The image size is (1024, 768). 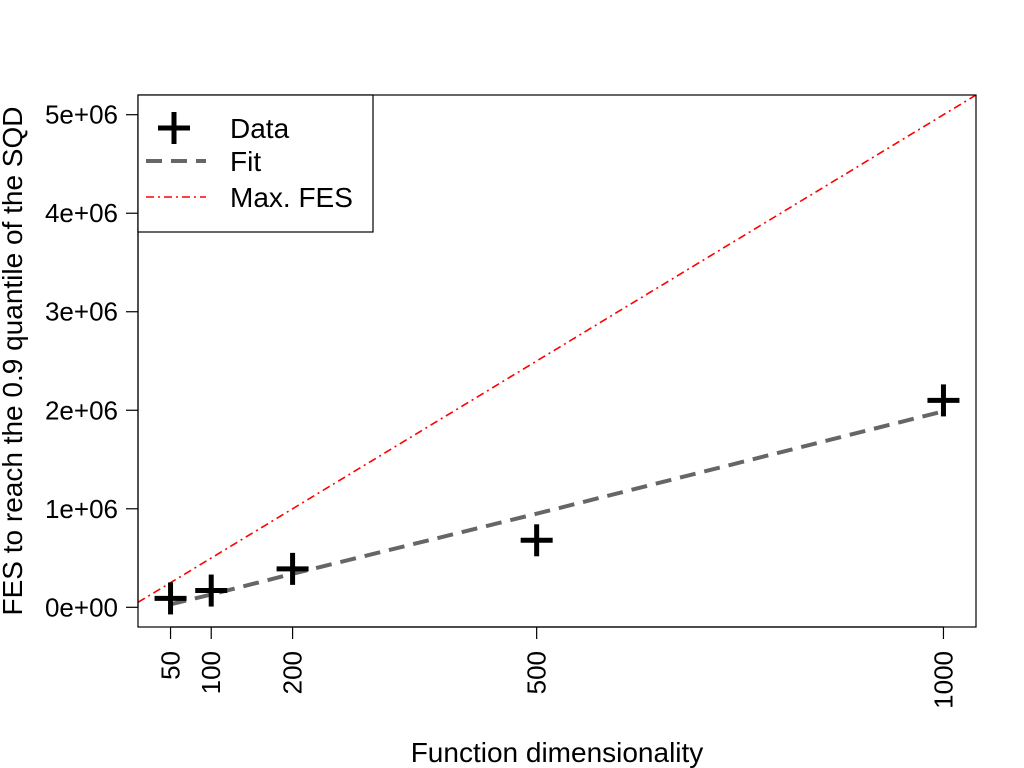 What do you see at coordinates (81, 115) in the screenshot?
I see `y-tick-label: 5e+06` at bounding box center [81, 115].